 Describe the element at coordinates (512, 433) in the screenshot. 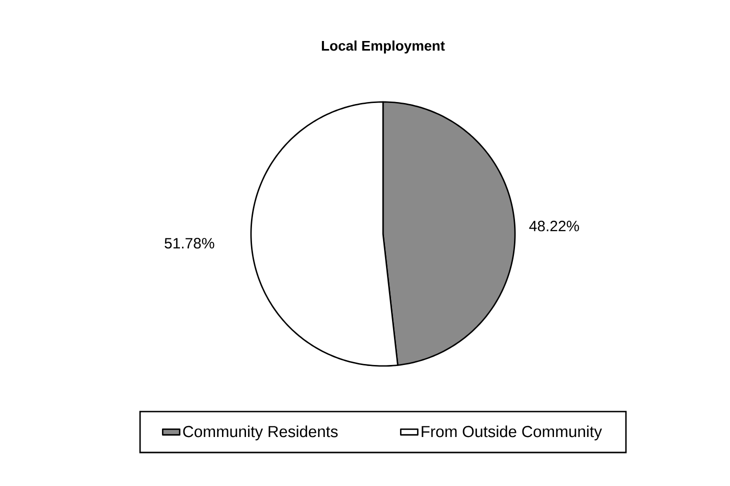

I see `legend-label: From Outside Community` at that location.